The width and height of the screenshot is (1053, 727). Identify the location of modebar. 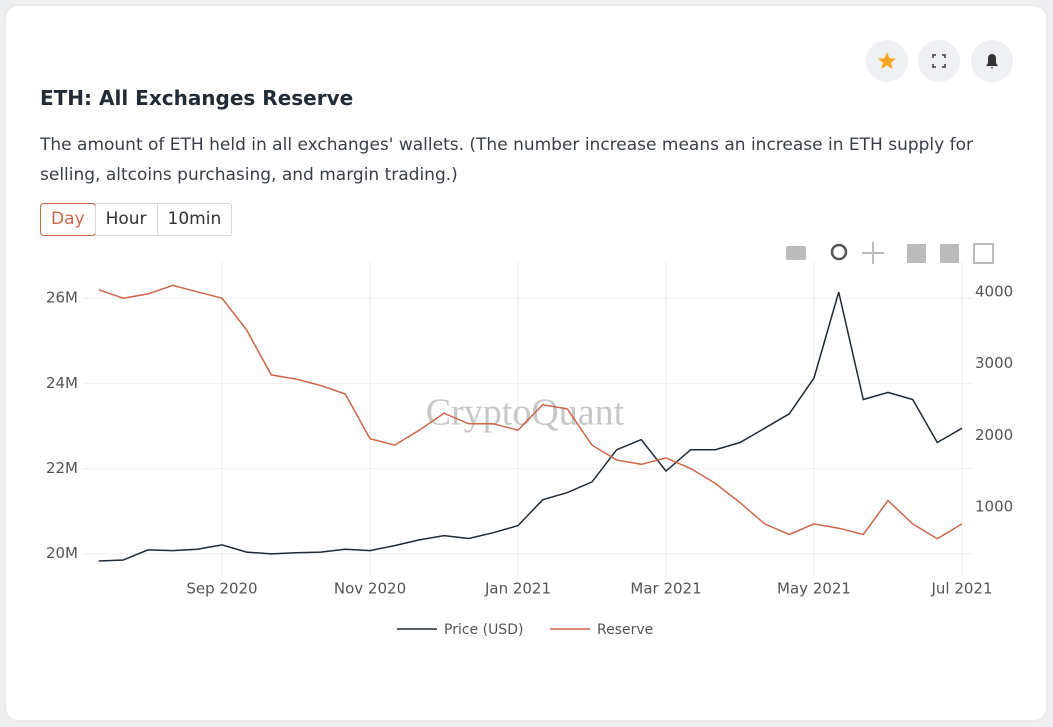
(890, 253).